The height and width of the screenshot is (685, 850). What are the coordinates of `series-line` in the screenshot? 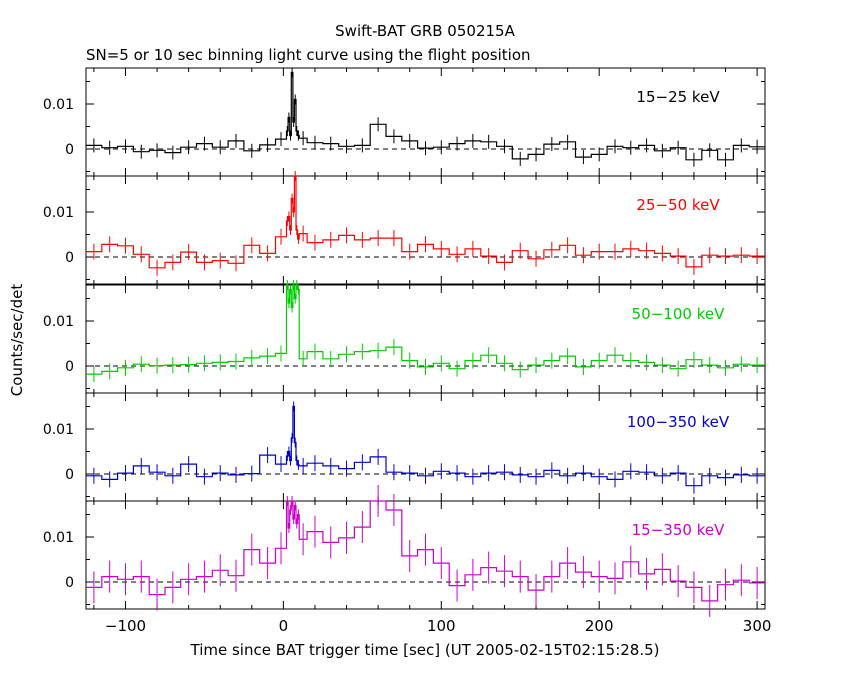 It's located at (425, 222).